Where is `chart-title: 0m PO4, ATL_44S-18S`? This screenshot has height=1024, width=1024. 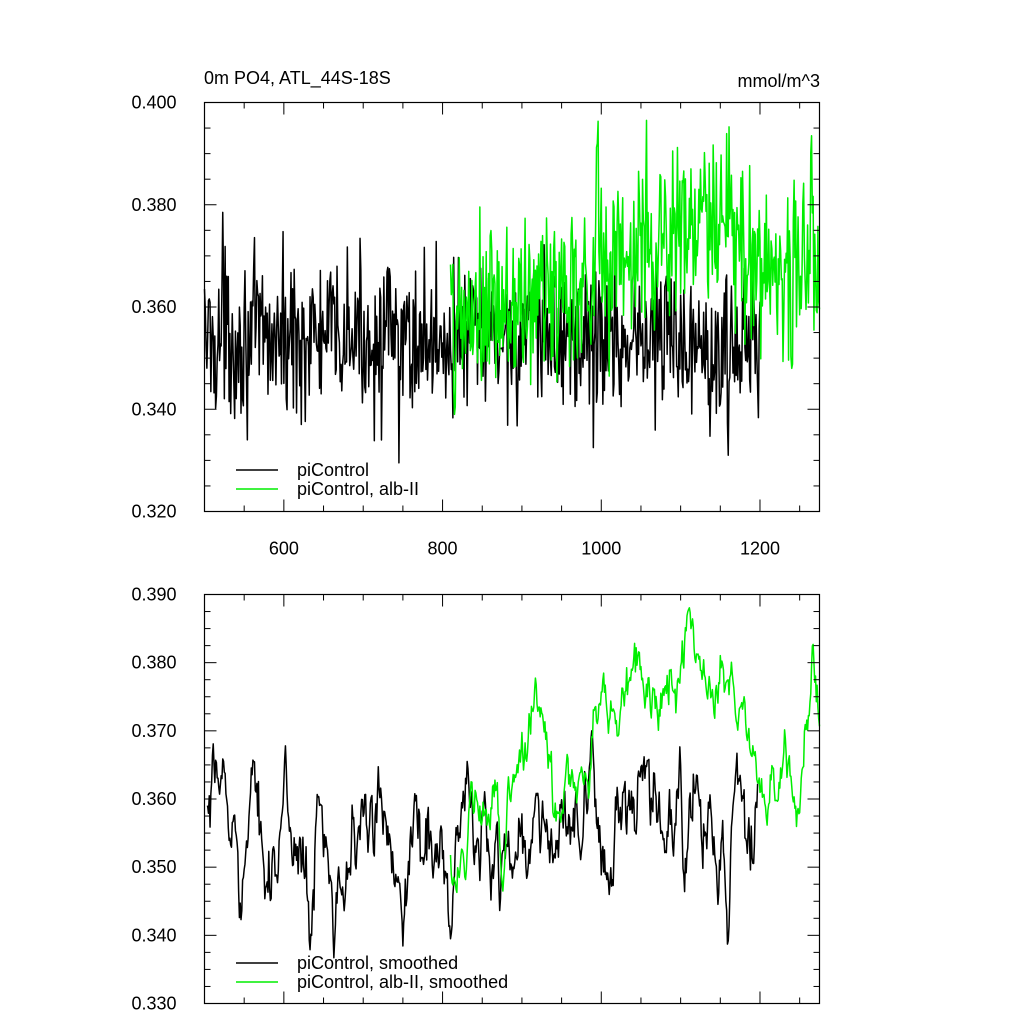 chart-title: 0m PO4, ATL_44S-18S is located at coordinates (297, 78).